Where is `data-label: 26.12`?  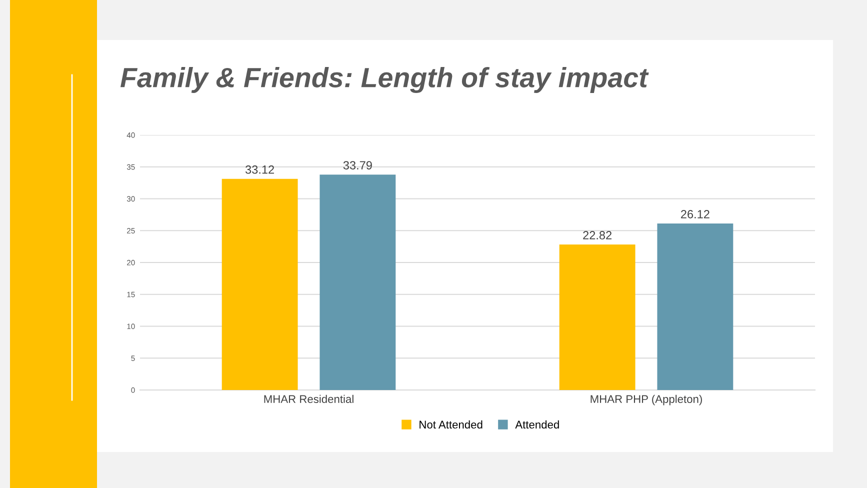
data-label: 26.12 is located at coordinates (695, 214).